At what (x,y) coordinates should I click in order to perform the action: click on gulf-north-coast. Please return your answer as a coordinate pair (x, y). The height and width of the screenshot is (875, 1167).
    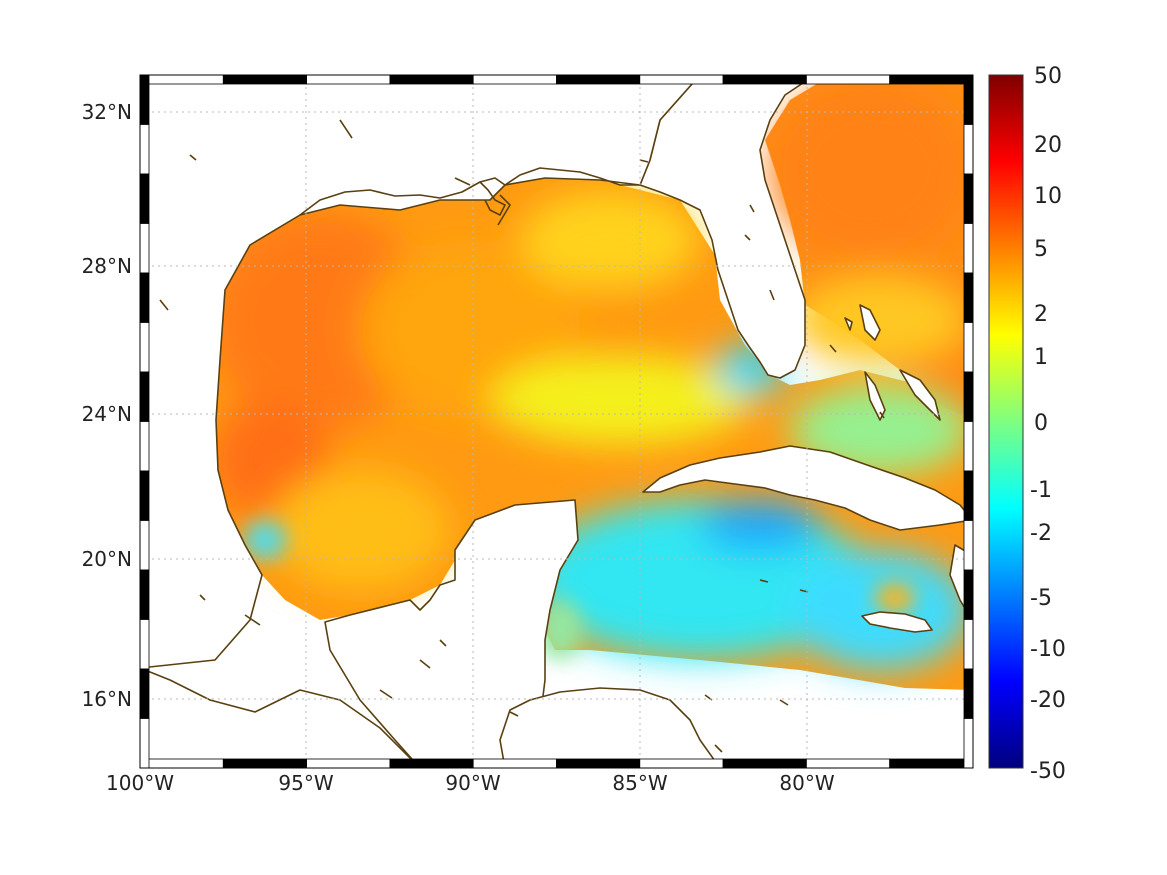
    Looking at the image, I should click on (469, 191).